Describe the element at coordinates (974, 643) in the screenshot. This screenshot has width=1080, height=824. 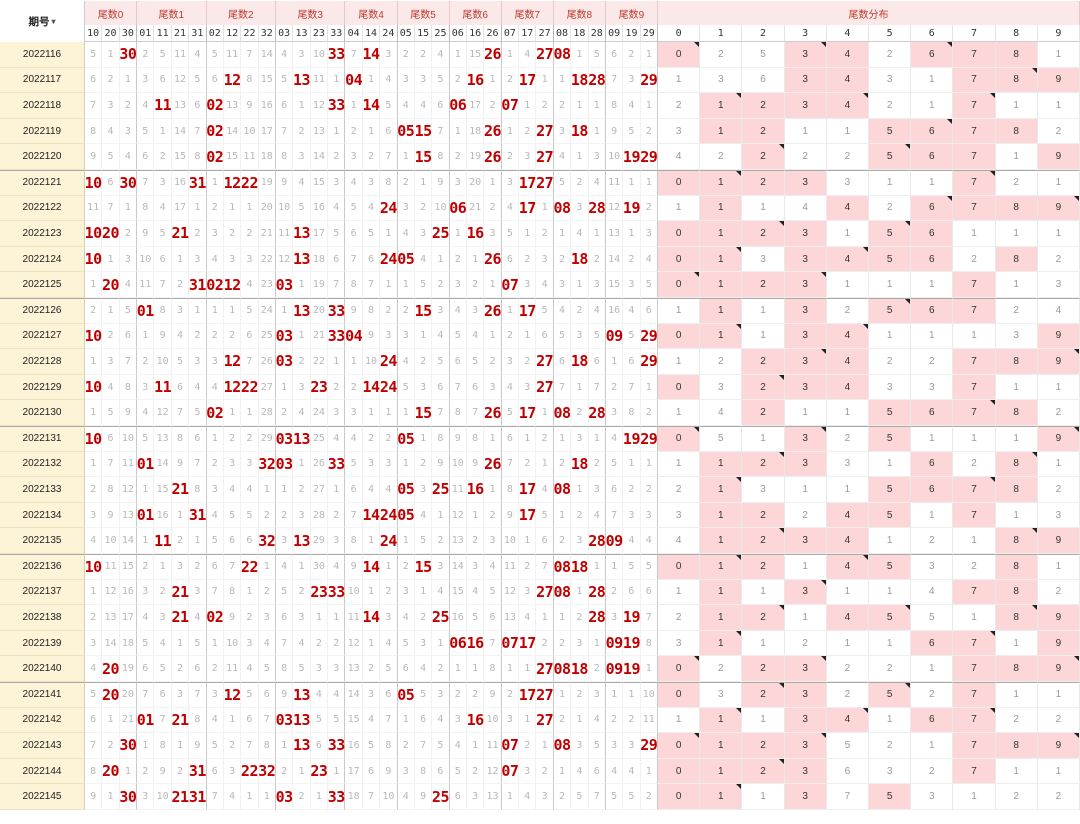
I see `dist-hit-cell: 7` at that location.